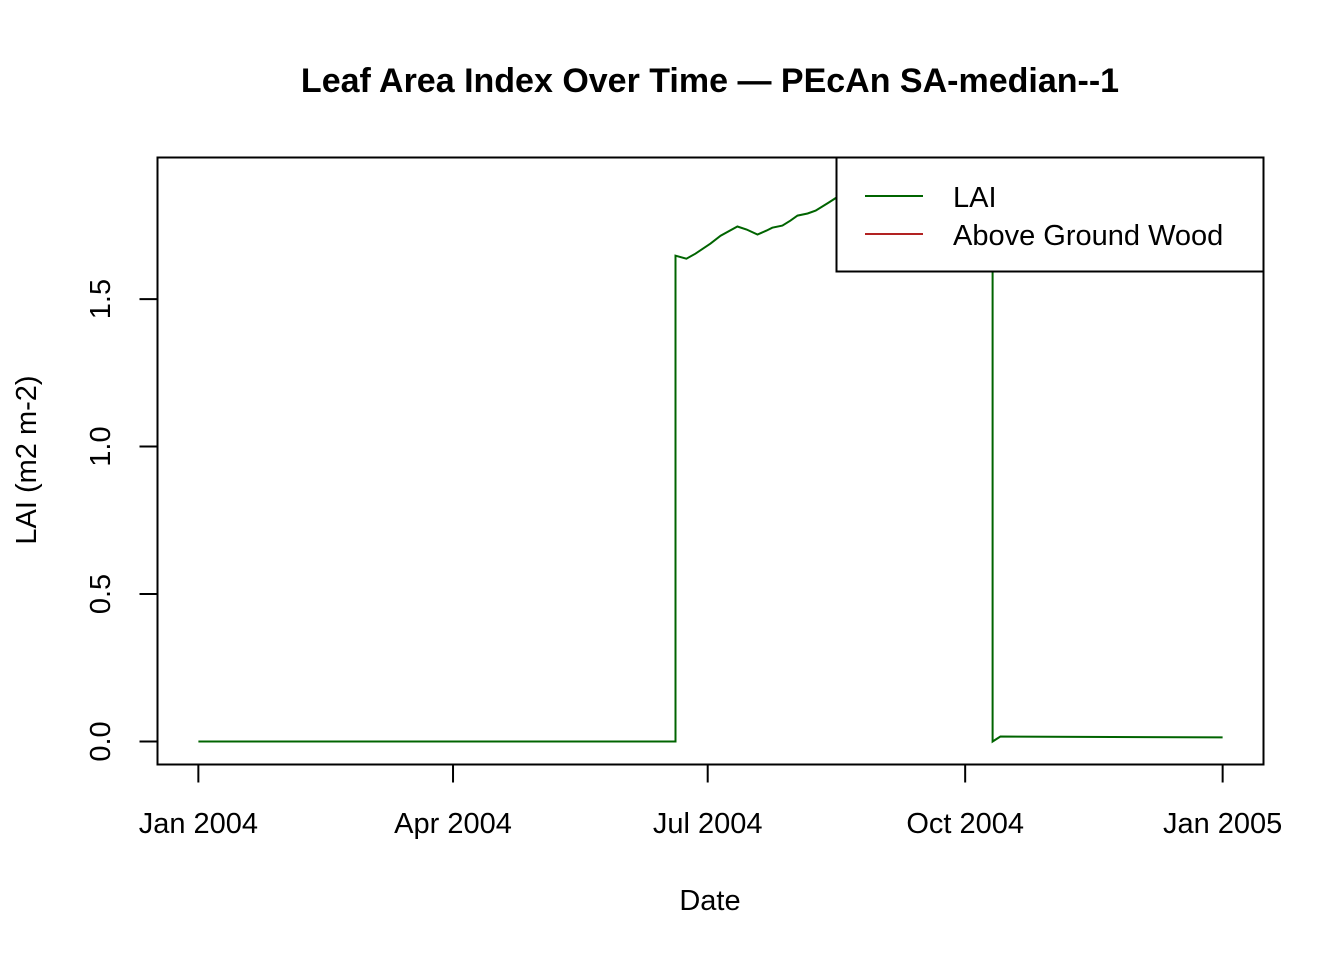 The width and height of the screenshot is (1344, 960). I want to click on legend-box, so click(1050, 214).